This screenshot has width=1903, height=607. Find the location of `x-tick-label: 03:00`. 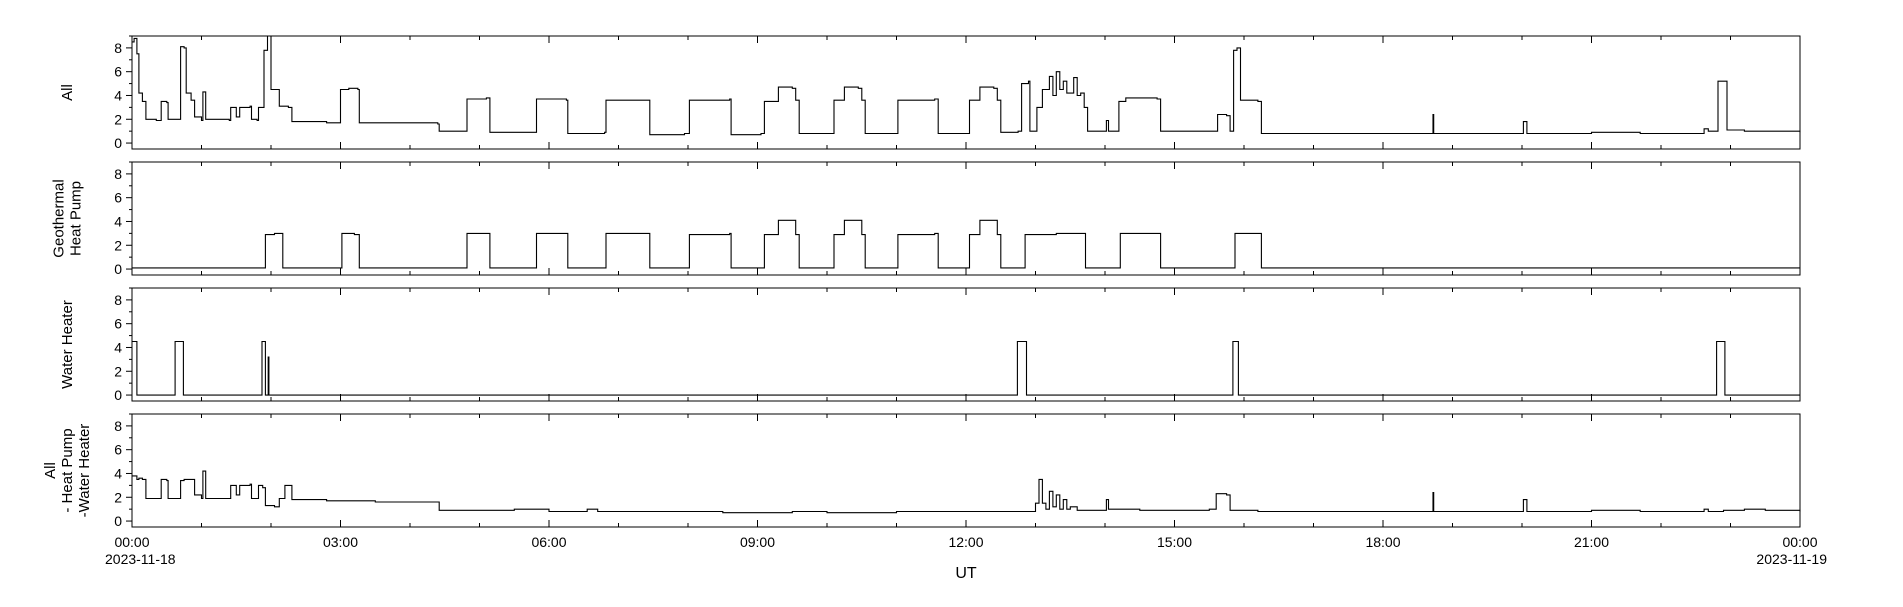

x-tick-label: 03:00 is located at coordinates (340, 542).